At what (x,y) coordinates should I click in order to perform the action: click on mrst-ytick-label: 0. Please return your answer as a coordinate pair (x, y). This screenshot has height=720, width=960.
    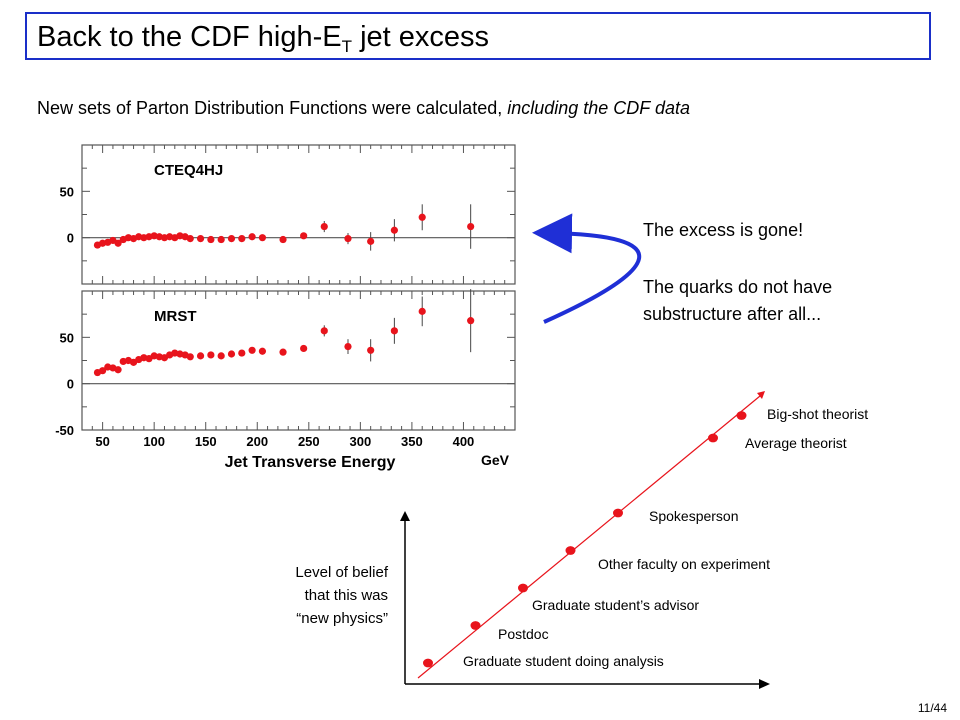
    Looking at the image, I should click on (70, 384).